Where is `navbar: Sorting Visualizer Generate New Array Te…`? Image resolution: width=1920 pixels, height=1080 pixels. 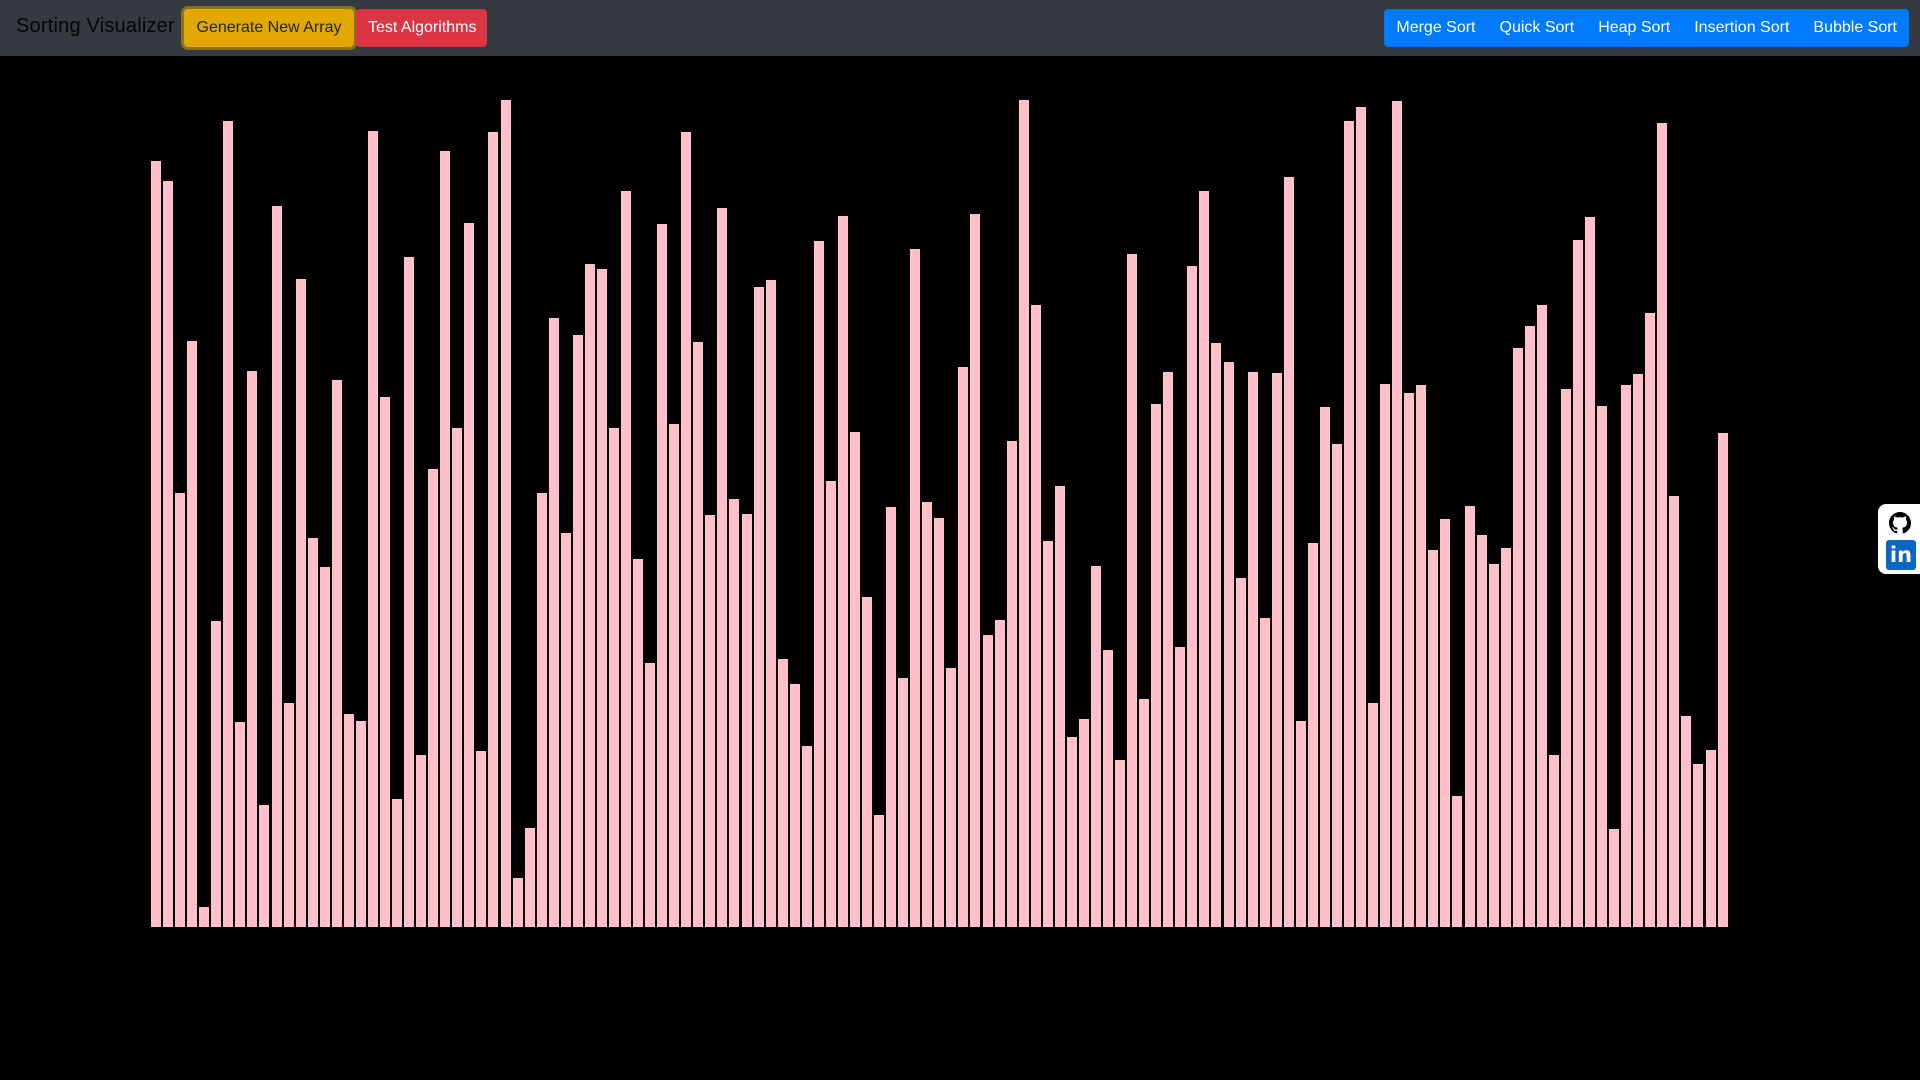 navbar: Sorting Visualizer Generate New Array Te… is located at coordinates (960, 28).